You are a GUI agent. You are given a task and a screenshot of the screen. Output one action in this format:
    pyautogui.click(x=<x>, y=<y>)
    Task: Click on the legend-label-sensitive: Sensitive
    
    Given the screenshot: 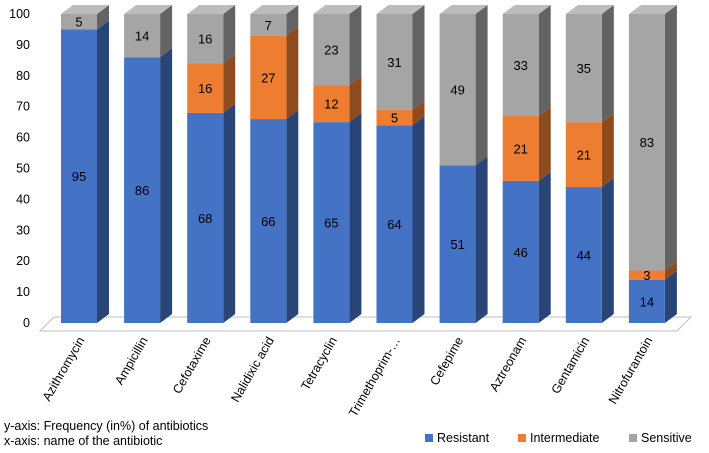 What is the action you would take?
    pyautogui.click(x=666, y=438)
    